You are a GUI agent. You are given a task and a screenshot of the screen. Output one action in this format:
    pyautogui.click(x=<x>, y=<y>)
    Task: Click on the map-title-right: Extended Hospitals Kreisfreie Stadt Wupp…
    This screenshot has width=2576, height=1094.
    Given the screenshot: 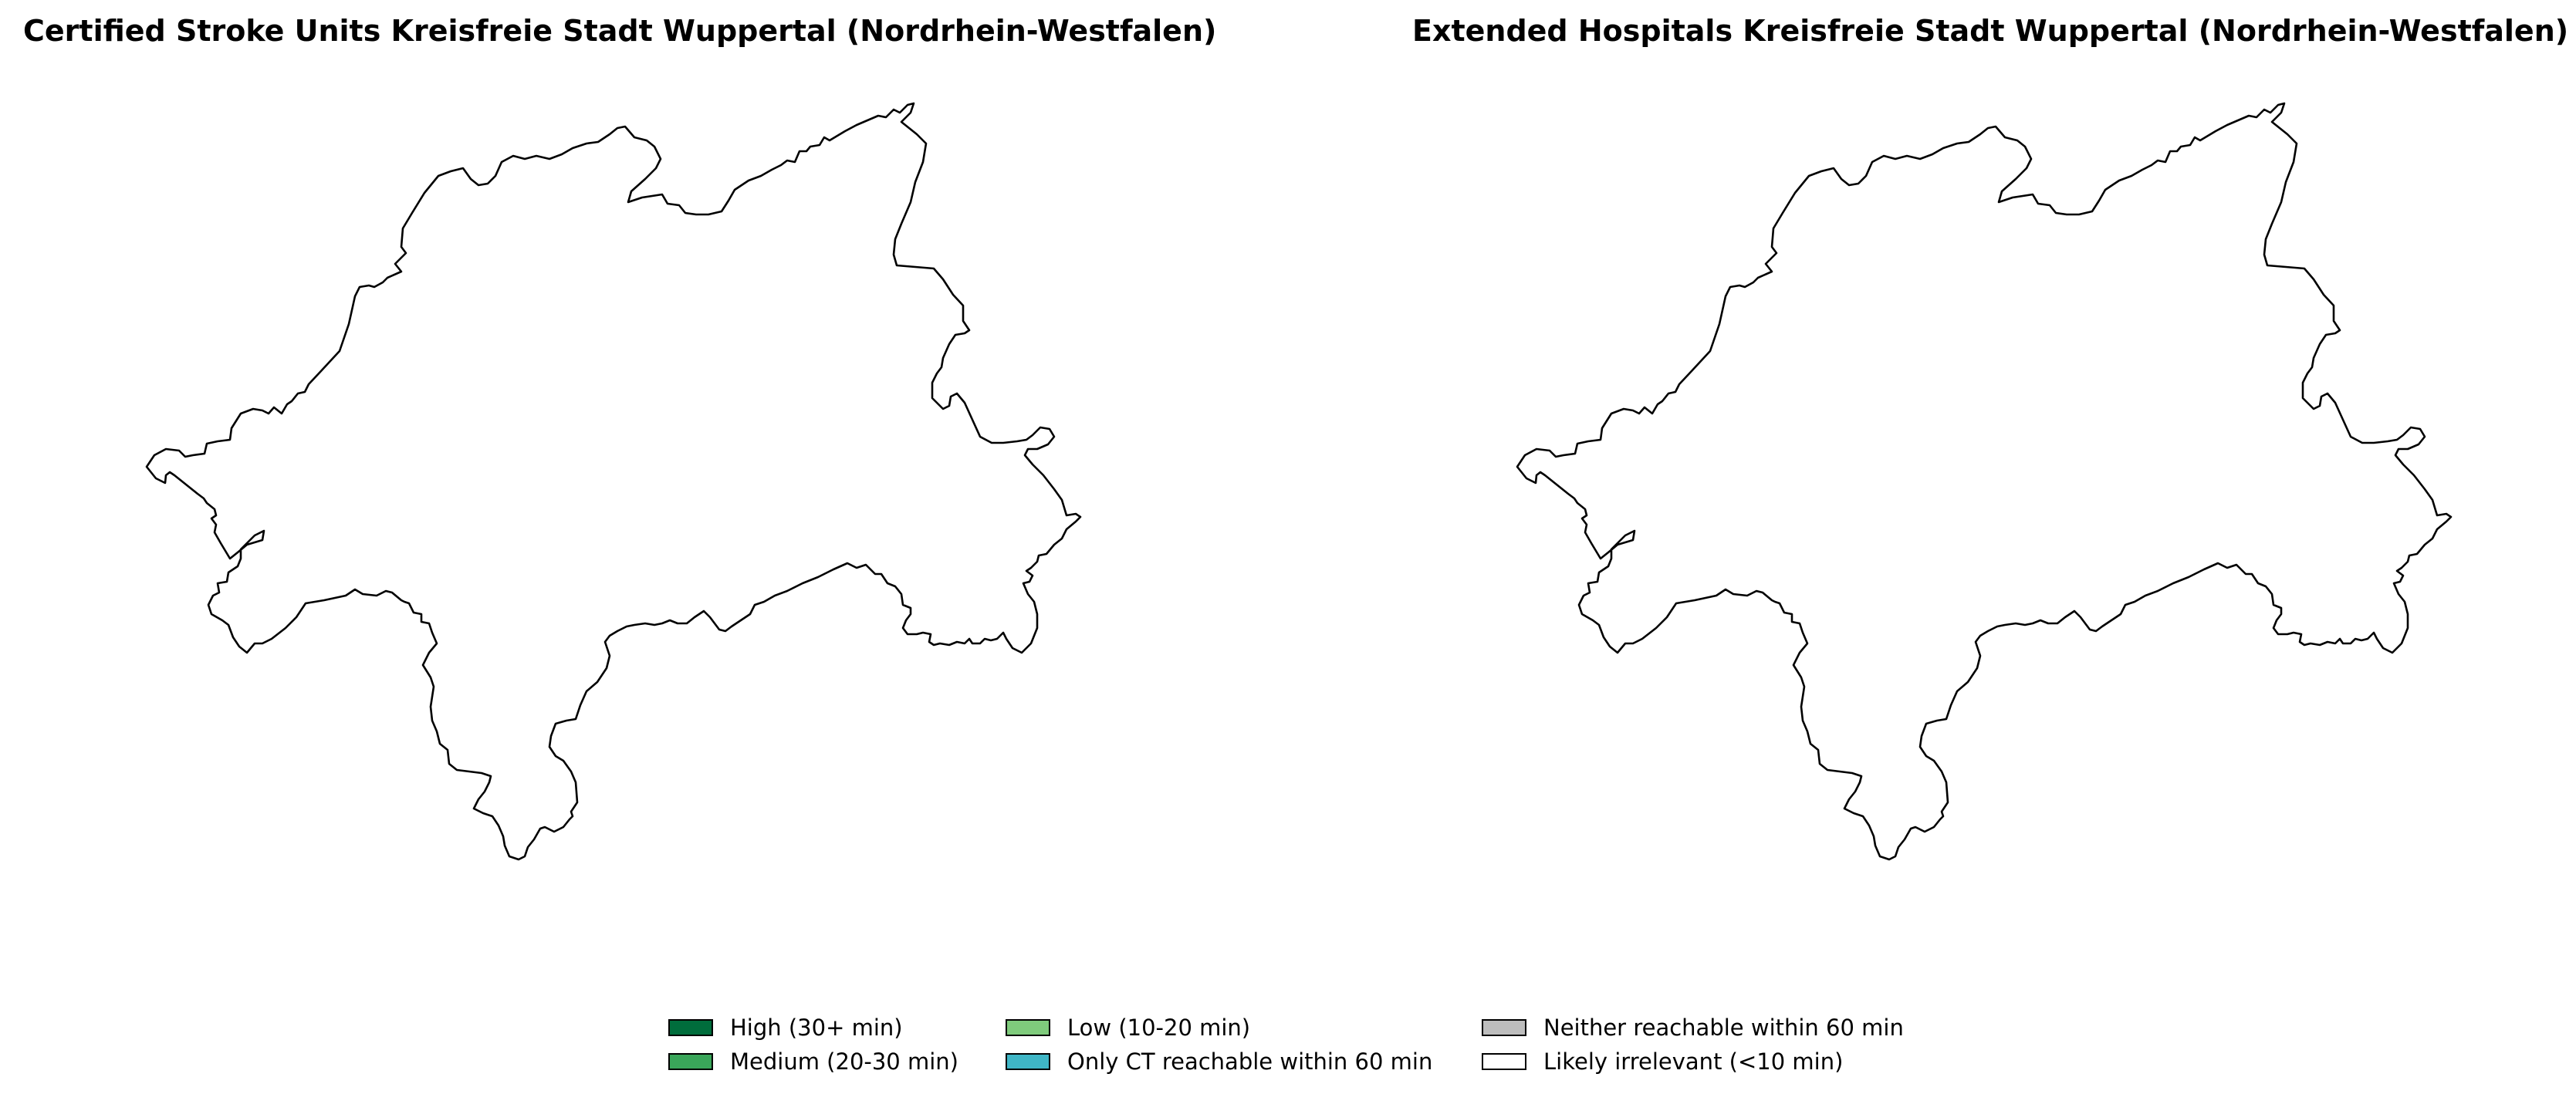 What is the action you would take?
    pyautogui.click(x=1990, y=31)
    